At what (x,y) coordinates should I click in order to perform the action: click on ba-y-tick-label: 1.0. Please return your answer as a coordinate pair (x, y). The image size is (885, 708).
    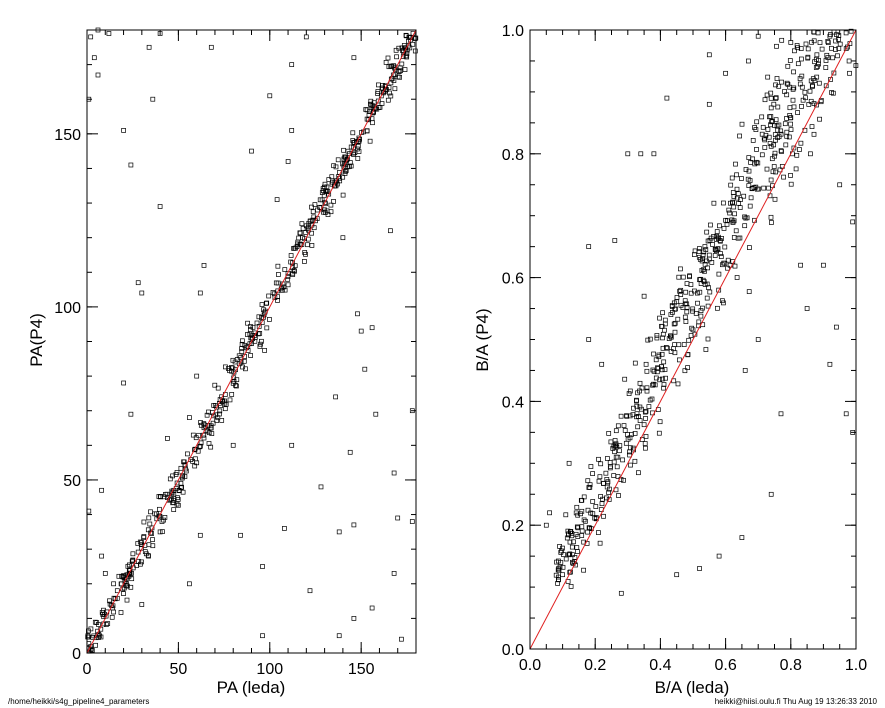
    Looking at the image, I should click on (513, 31).